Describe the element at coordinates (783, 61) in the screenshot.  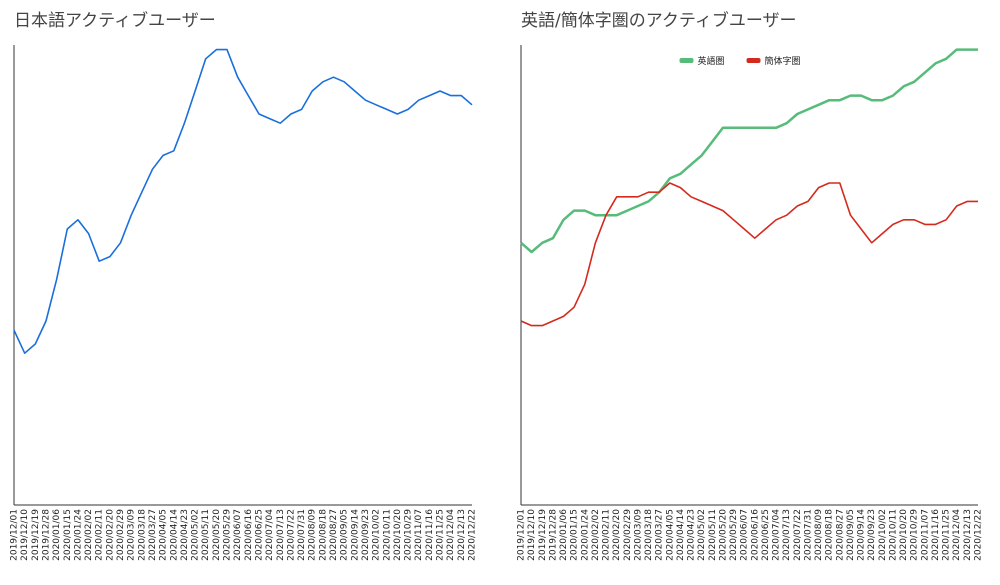
I see `legend-label: 簡体字圏` at that location.